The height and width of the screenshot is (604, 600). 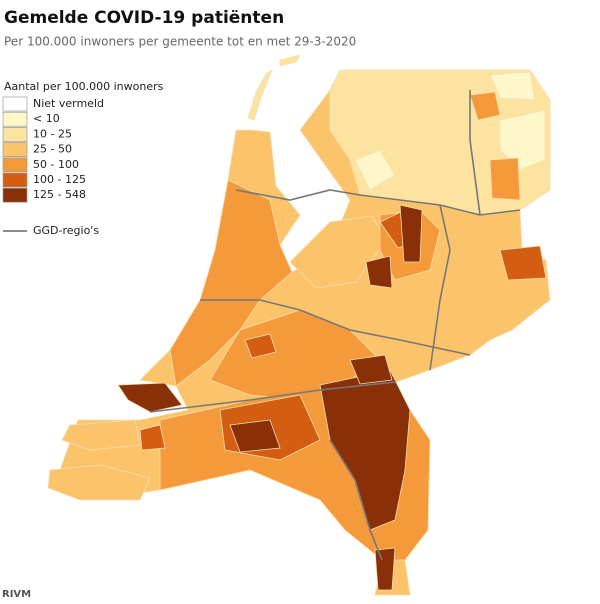 I want to click on legend-label: 50 - 100, so click(x=56, y=164).